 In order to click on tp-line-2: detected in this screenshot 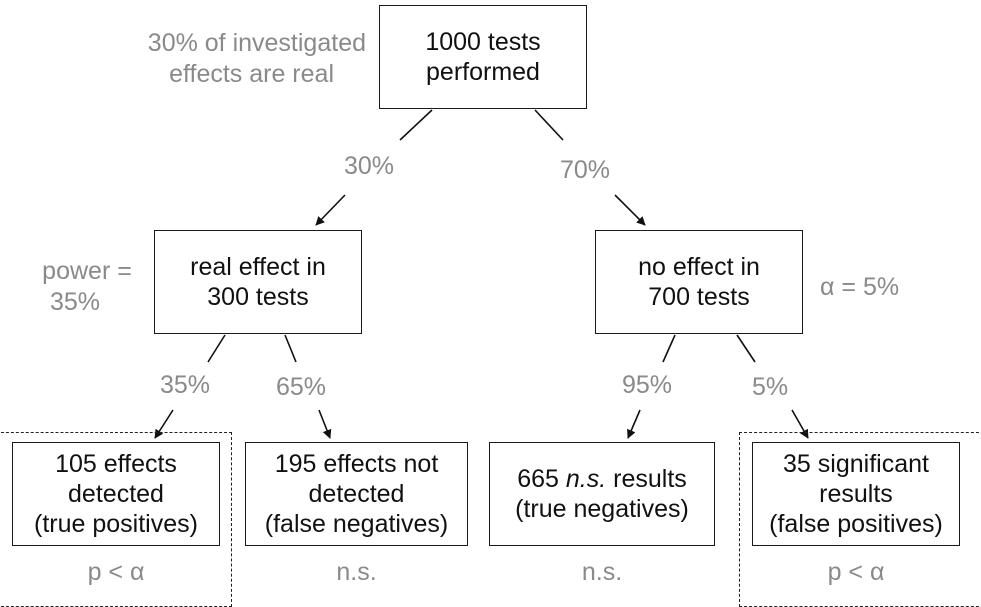, I will do `click(116, 494)`.